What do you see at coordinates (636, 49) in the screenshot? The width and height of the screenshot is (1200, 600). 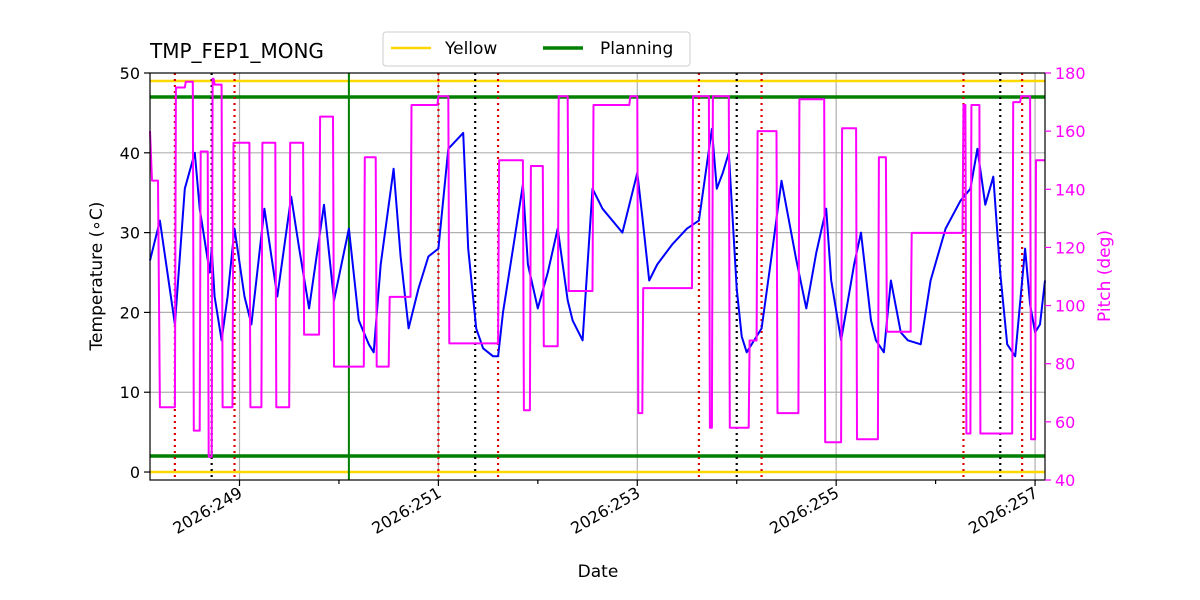 I see `legend-label-planning: Planning` at bounding box center [636, 49].